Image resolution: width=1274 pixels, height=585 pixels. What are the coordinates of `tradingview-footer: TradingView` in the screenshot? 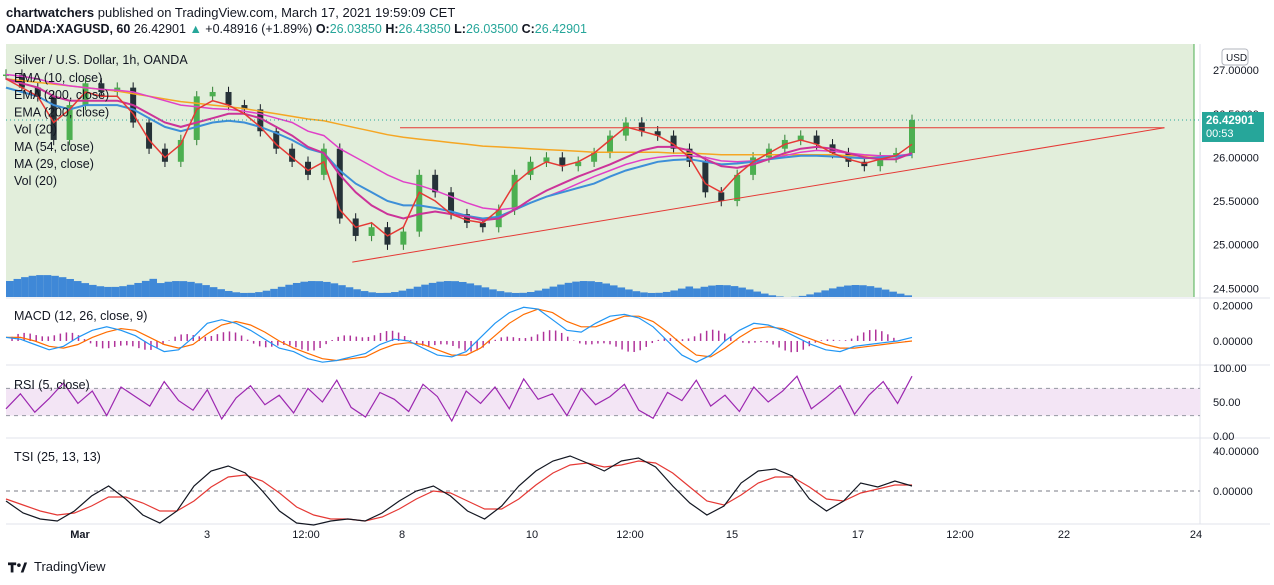 It's located at (57, 566).